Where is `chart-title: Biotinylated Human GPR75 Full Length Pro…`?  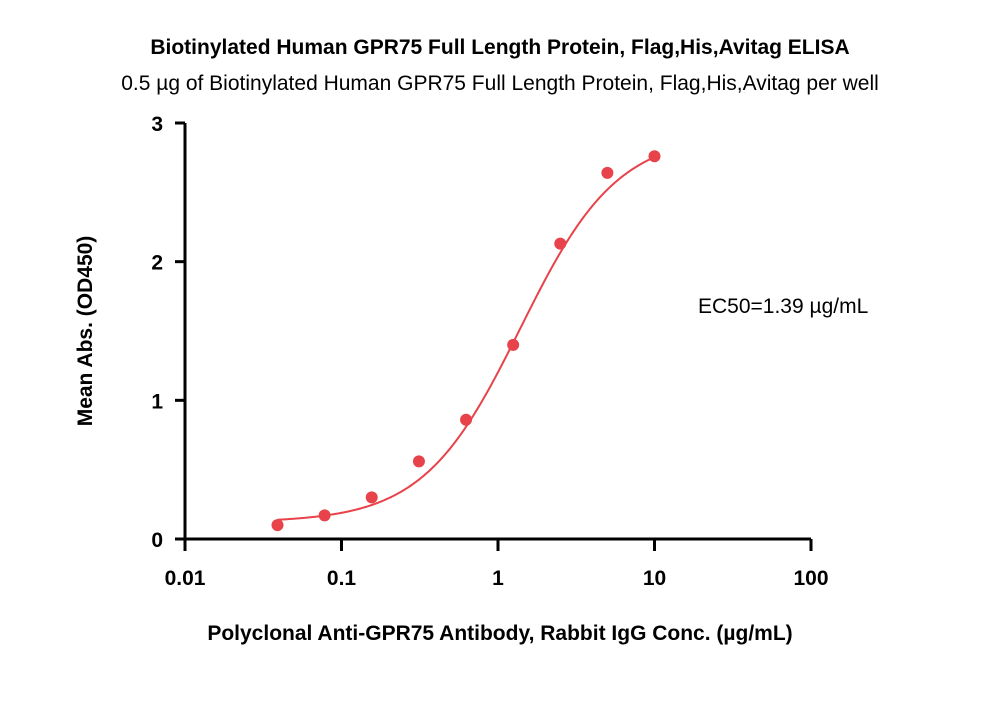
chart-title: Biotinylated Human GPR75 Full Length Pro… is located at coordinates (499, 47).